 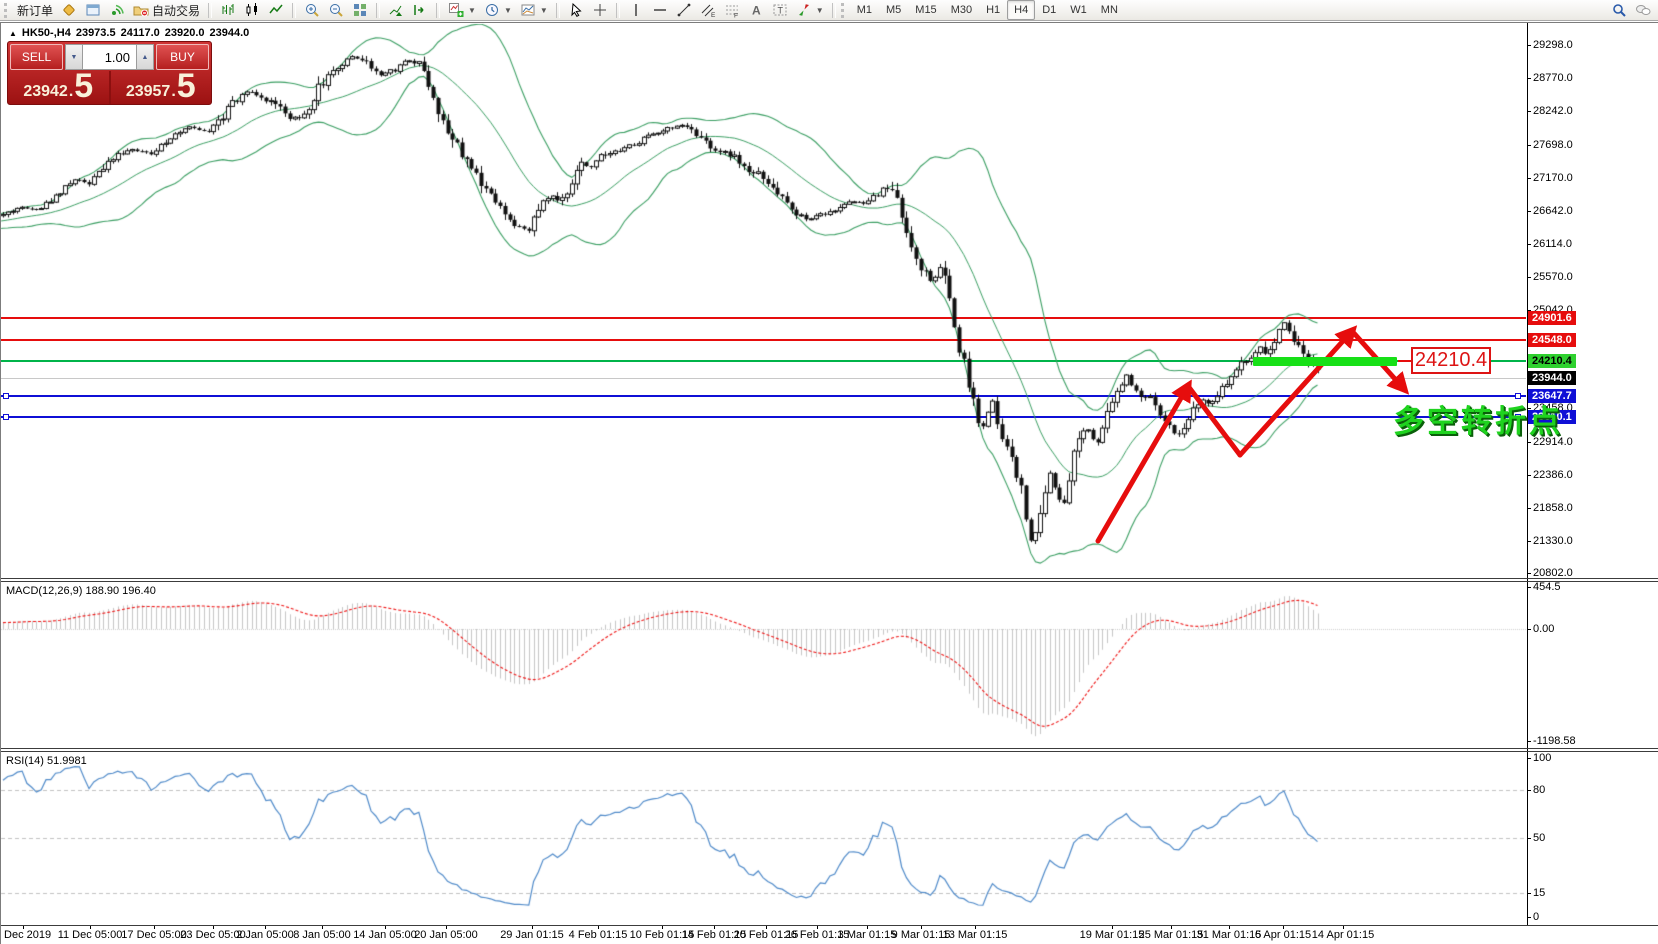 I want to click on price-axis-border, so click(x=1527, y=474).